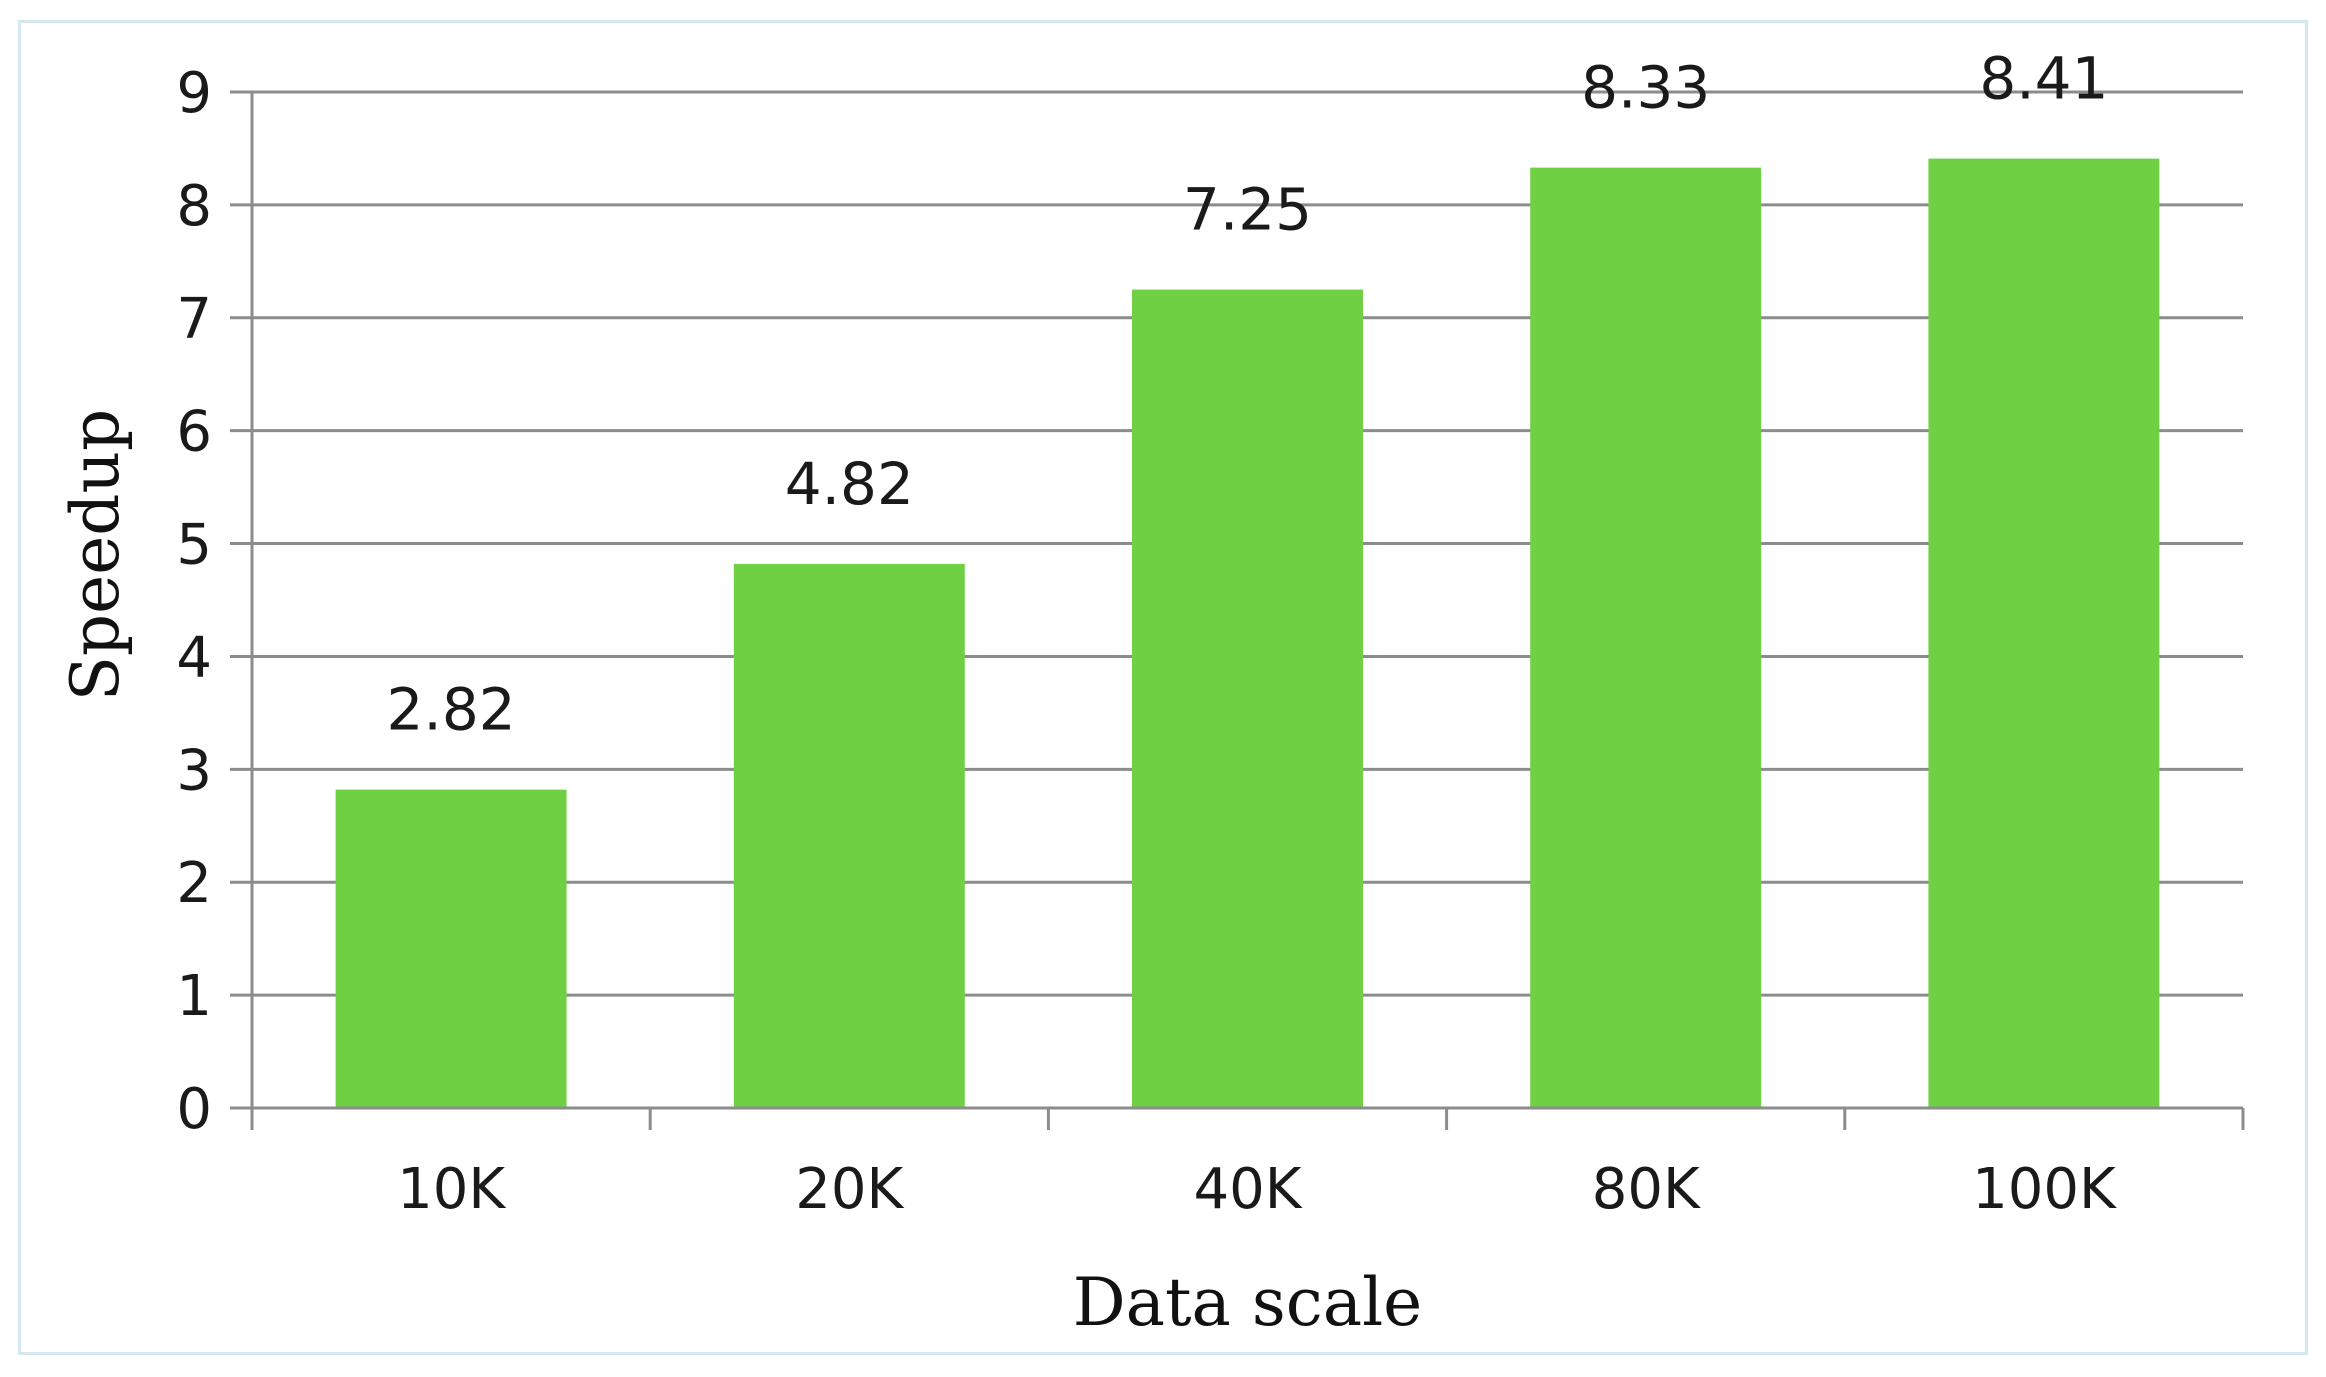 This screenshot has width=2326, height=1377. What do you see at coordinates (194, 883) in the screenshot?
I see `y-tick-label: 2` at bounding box center [194, 883].